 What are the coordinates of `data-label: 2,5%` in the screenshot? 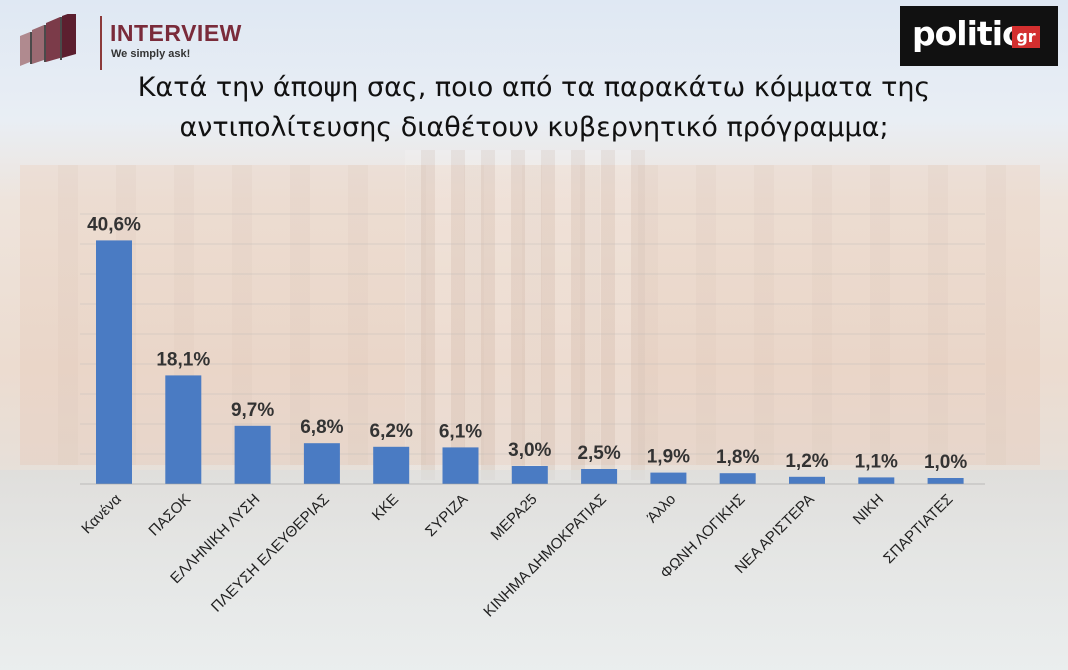 It's located at (598, 453).